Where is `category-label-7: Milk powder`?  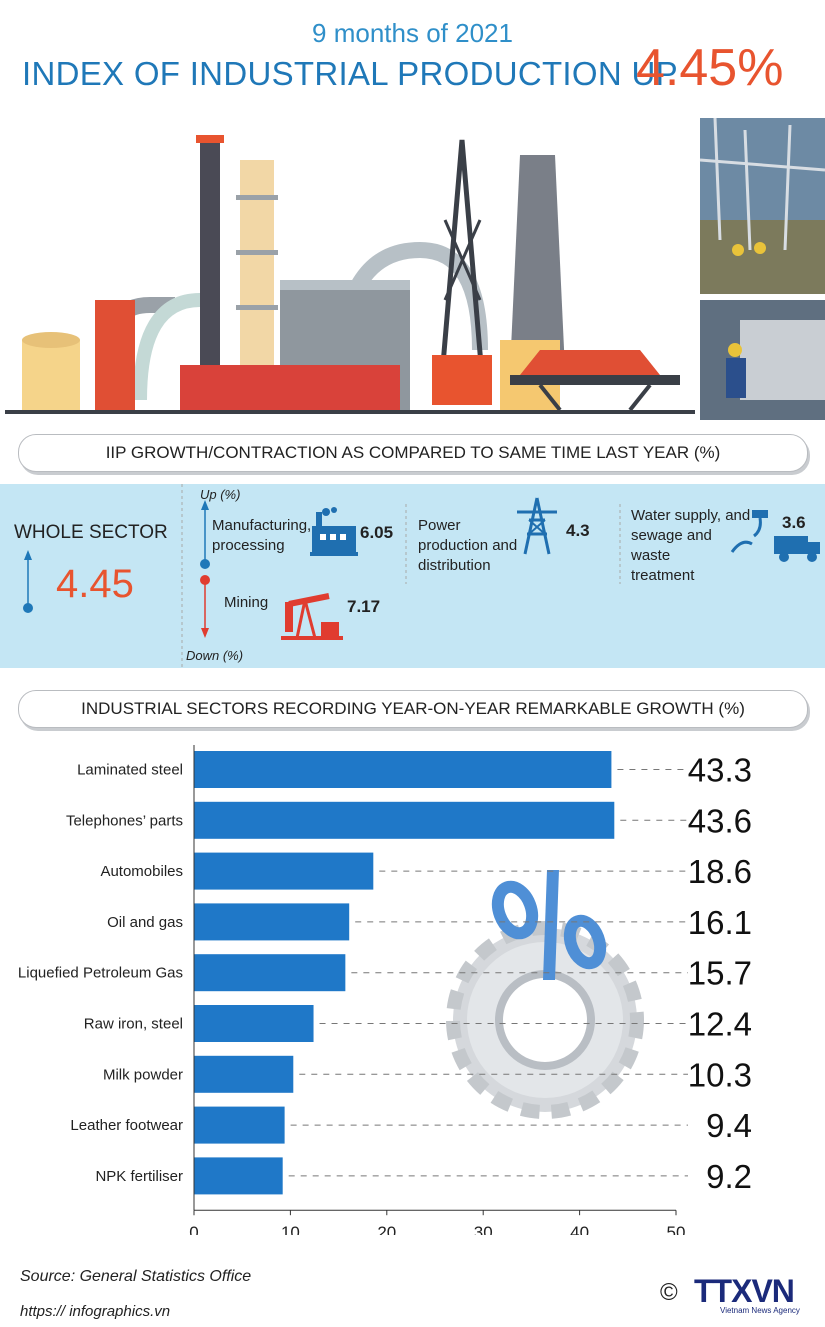
category-label-7: Milk powder is located at coordinates (143, 1074).